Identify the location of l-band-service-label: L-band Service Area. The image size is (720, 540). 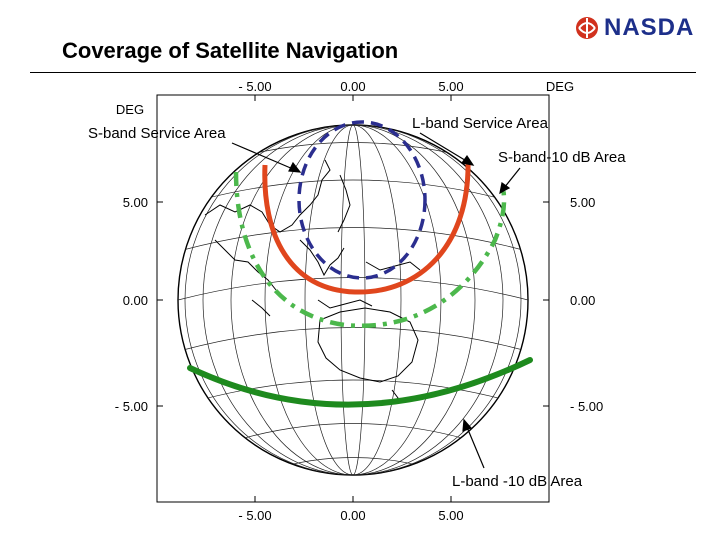
(480, 123).